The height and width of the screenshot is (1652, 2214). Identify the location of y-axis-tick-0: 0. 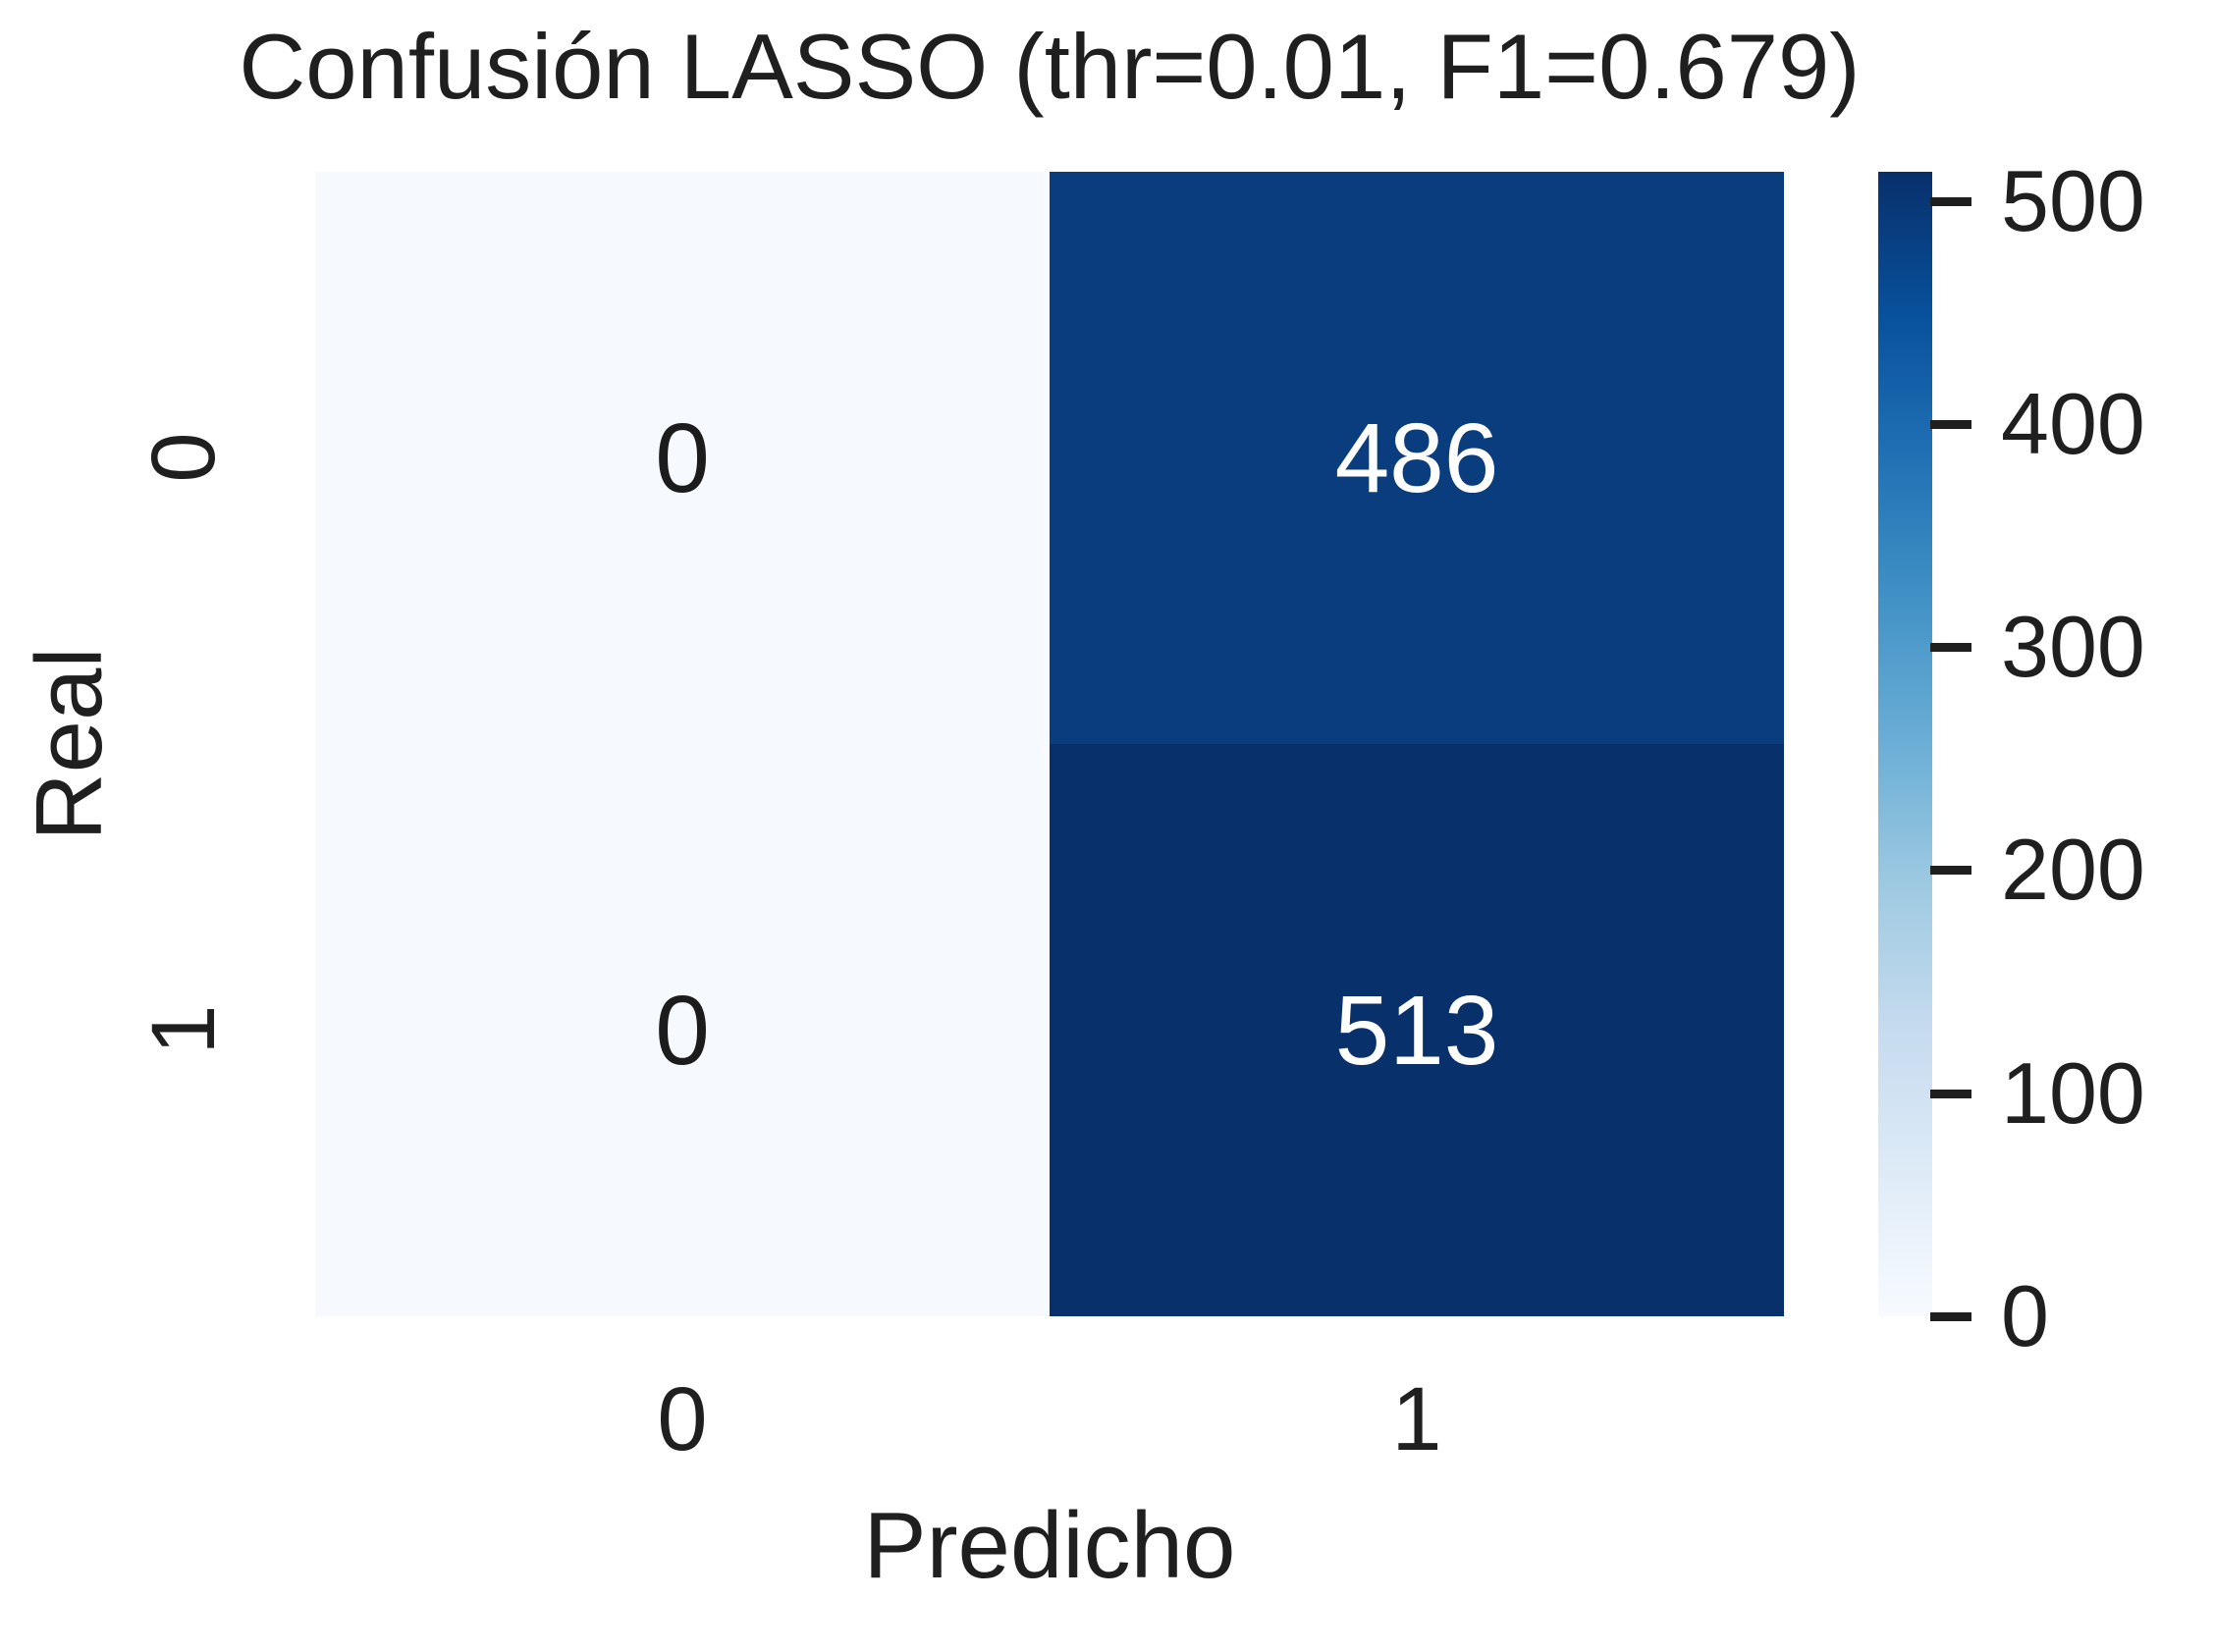
(184, 457).